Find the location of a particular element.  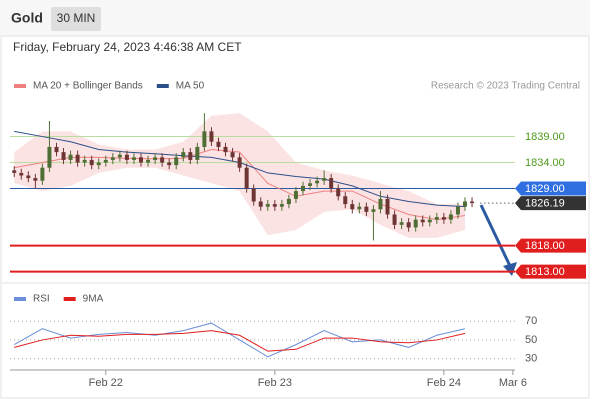

forecast-arrowhead is located at coordinates (510, 269).